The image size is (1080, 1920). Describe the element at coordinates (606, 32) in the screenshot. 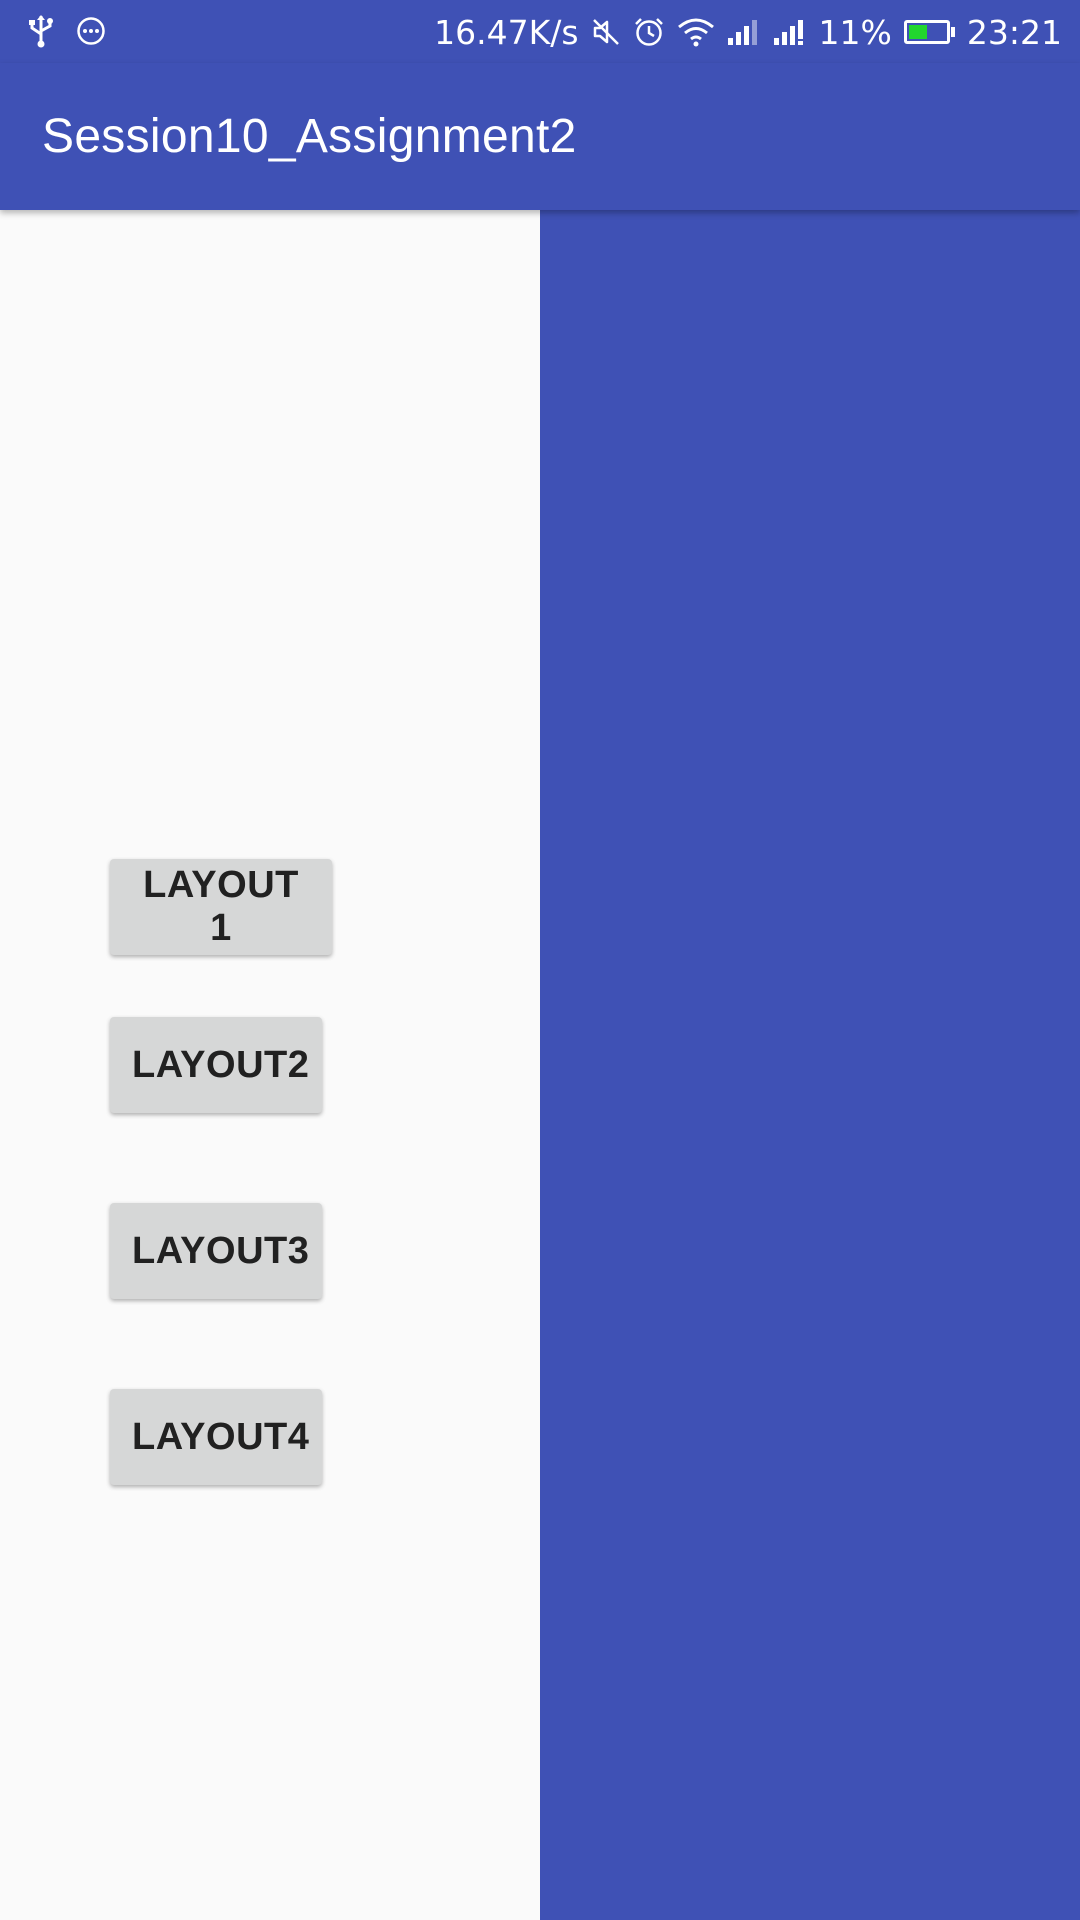

I see `mute-icon` at that location.